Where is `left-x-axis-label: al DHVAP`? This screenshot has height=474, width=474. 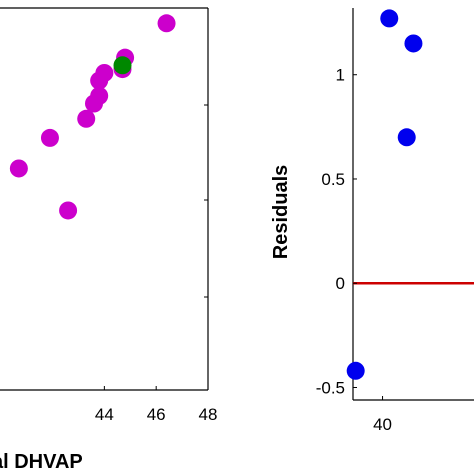 left-x-axis-label: al DHVAP is located at coordinates (41, 462).